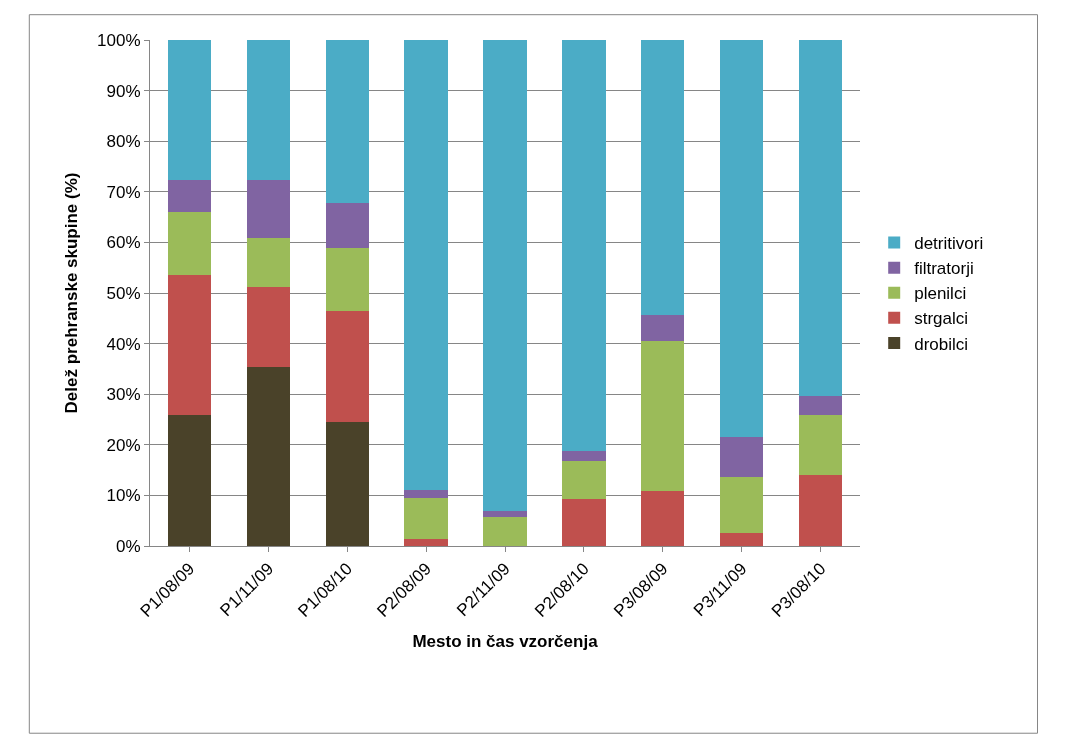  Describe the element at coordinates (123, 293) in the screenshot. I see `y-tick-label: 50%` at that location.